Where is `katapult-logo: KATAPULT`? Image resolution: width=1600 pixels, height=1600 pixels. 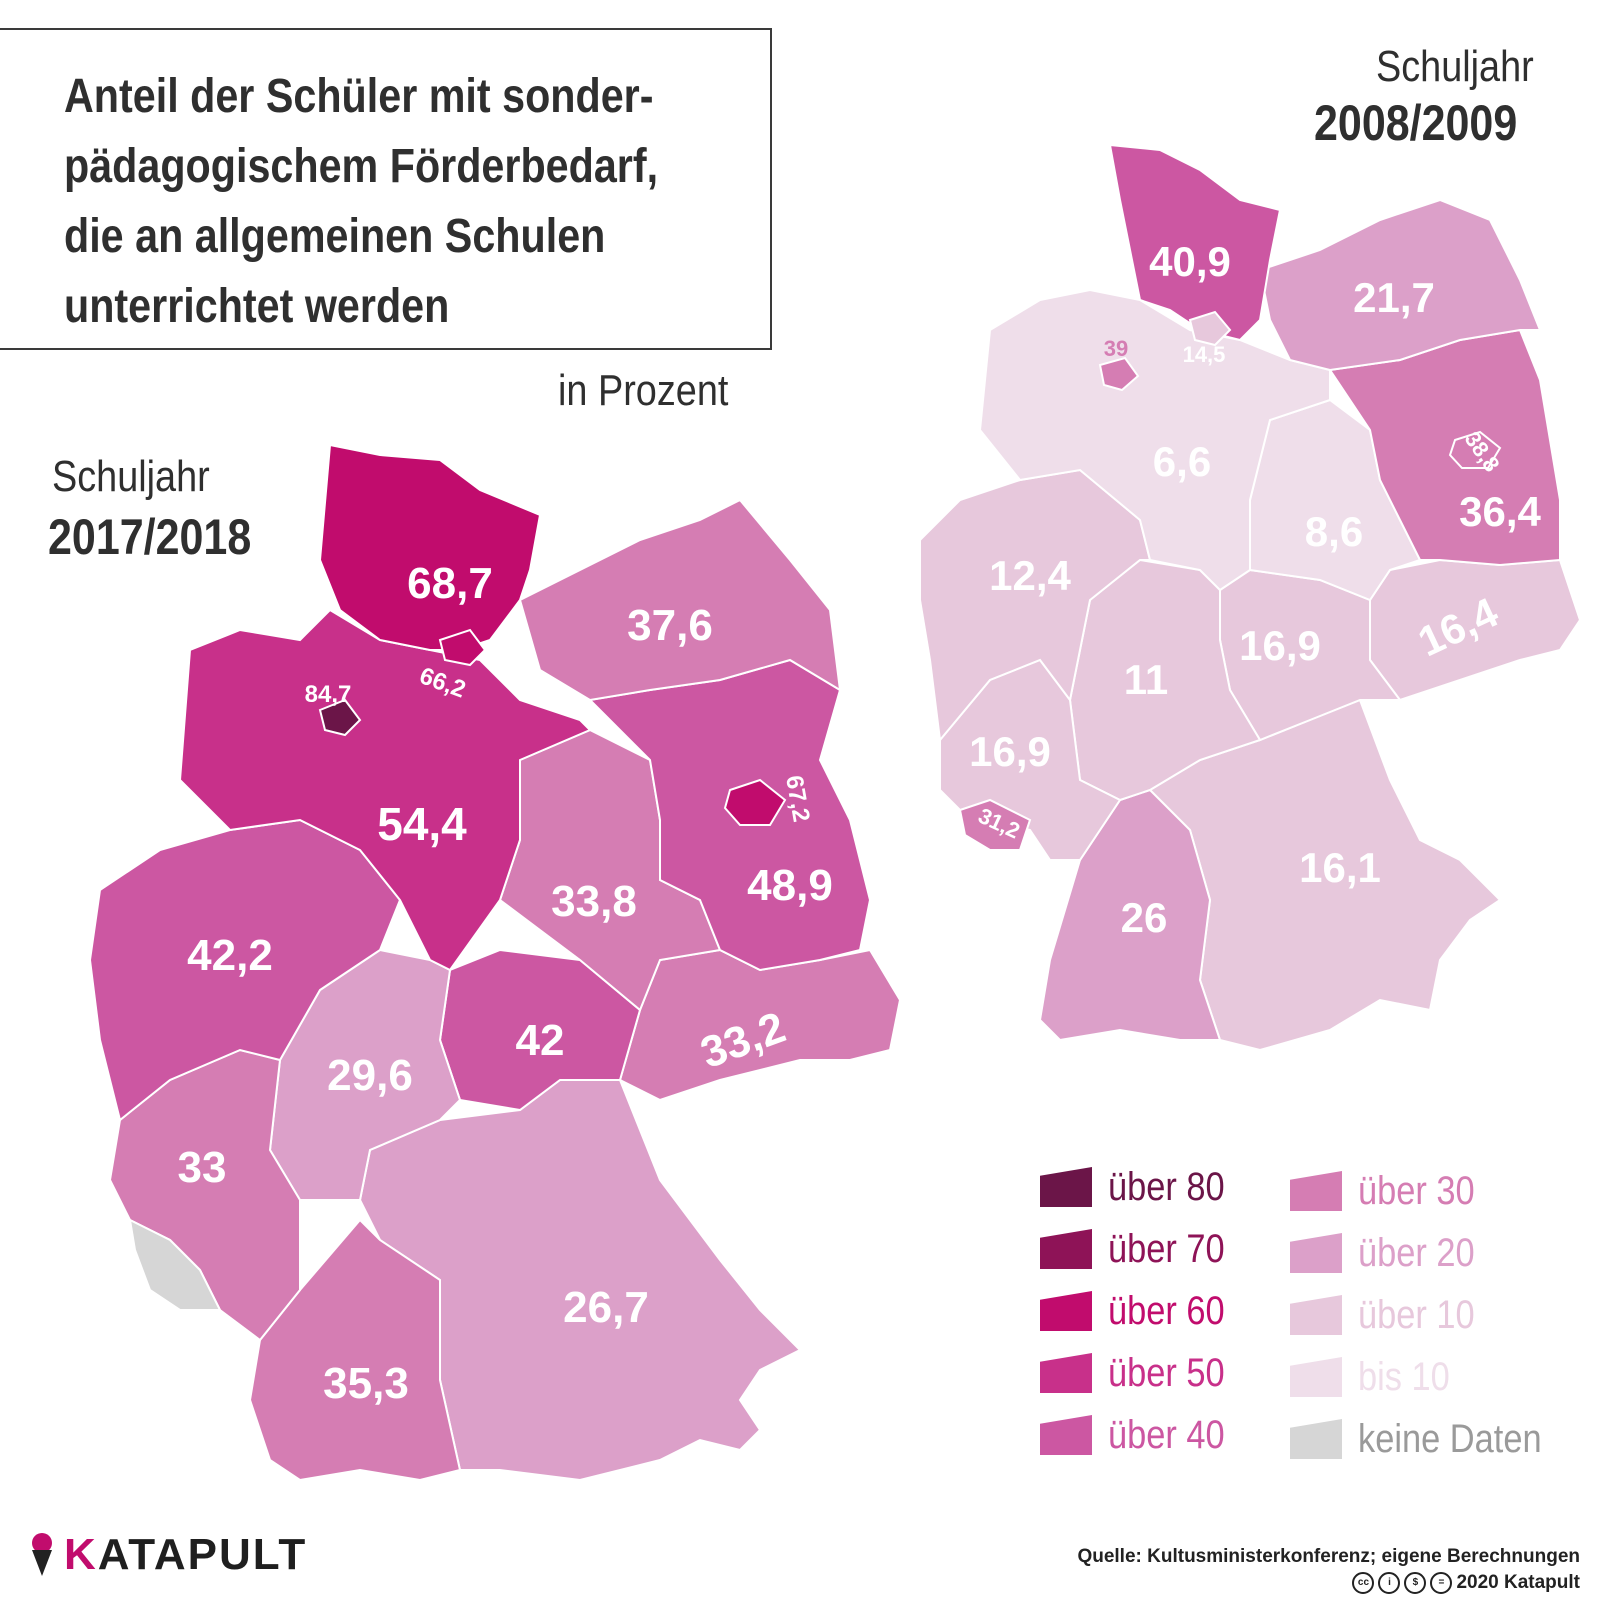
katapult-logo: KATAPULT is located at coordinates (167, 1555).